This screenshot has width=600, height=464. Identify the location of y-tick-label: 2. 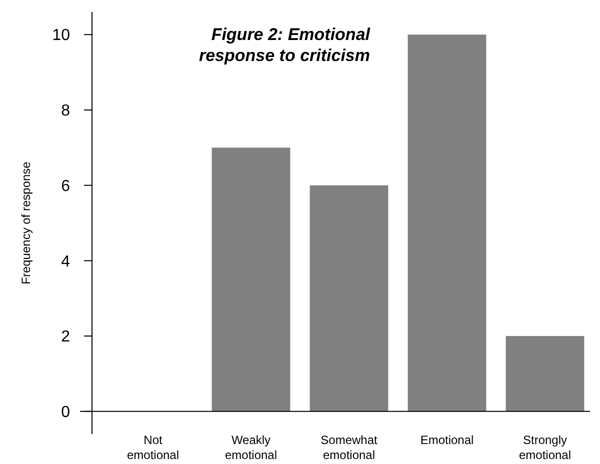
(65, 337).